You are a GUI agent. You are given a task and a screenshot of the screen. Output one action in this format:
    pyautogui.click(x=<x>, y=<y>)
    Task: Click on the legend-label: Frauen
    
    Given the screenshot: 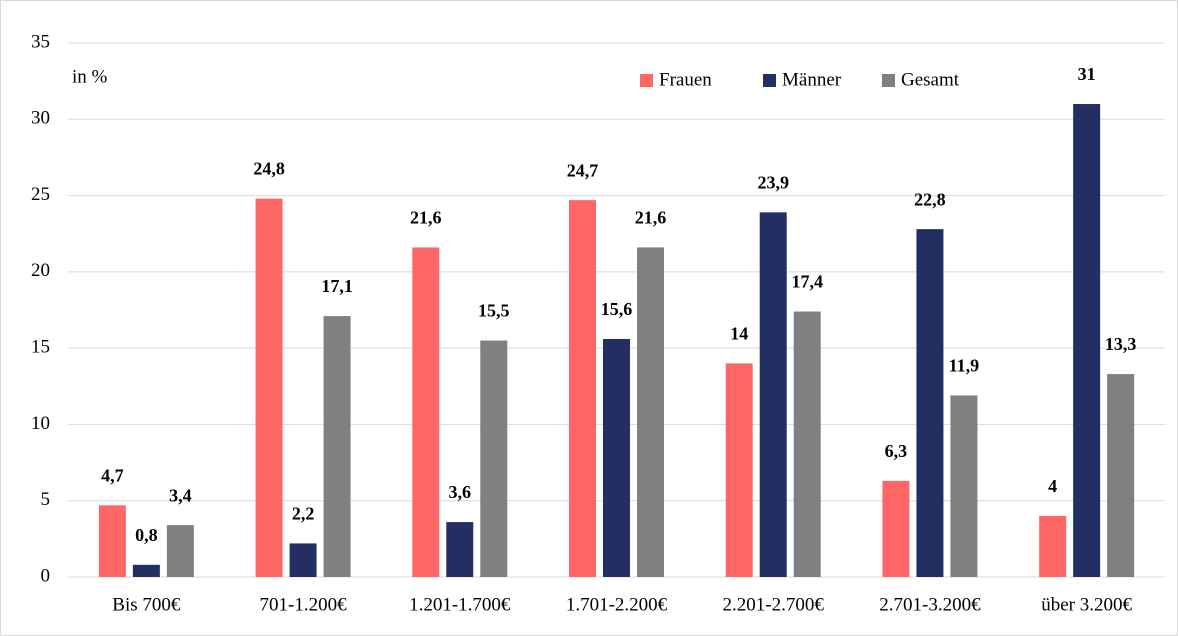 What is the action you would take?
    pyautogui.click(x=685, y=79)
    